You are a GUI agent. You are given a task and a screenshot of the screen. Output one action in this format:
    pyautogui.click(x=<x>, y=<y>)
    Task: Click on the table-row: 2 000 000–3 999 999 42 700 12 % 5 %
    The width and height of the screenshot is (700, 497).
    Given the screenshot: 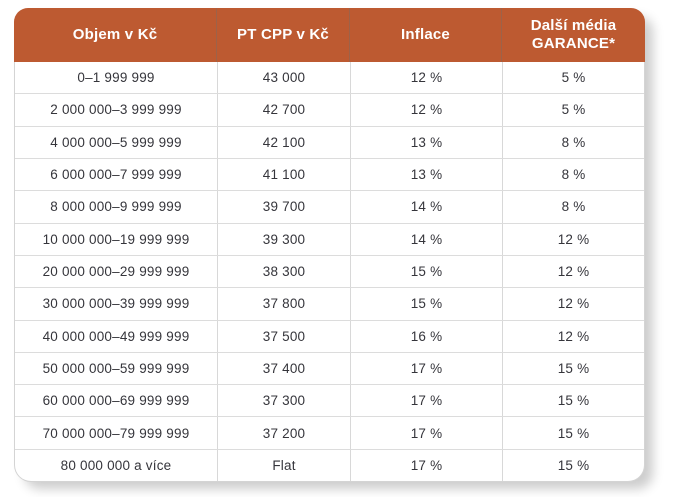 What is the action you would take?
    pyautogui.click(x=329, y=109)
    